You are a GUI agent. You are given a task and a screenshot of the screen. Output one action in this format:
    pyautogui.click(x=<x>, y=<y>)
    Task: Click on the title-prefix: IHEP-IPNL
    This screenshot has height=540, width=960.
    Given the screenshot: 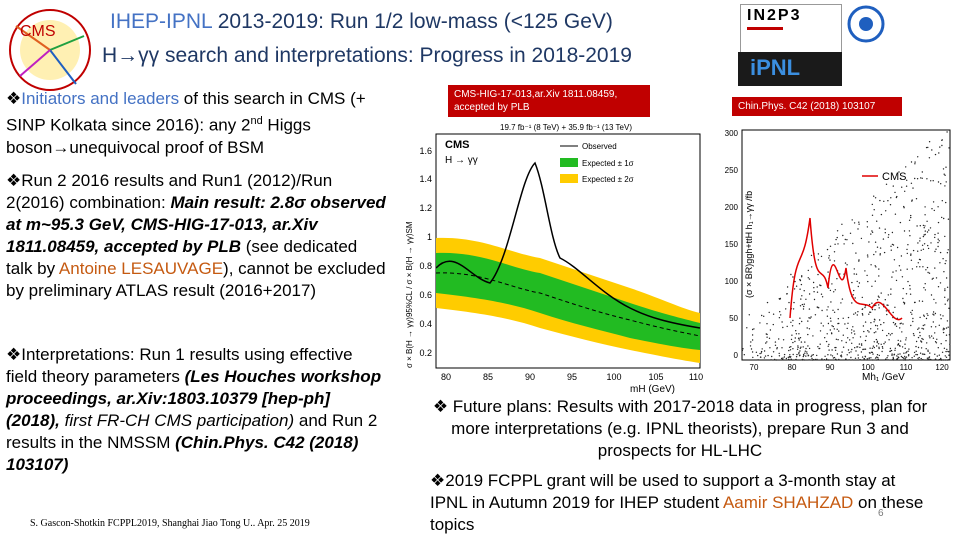 What is the action you would take?
    pyautogui.click(x=161, y=21)
    